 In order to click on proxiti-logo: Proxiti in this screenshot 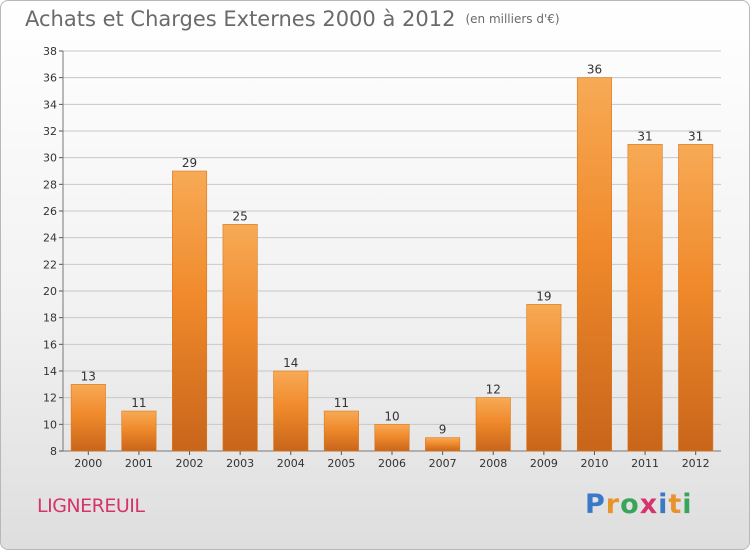, I will do `click(639, 504)`.